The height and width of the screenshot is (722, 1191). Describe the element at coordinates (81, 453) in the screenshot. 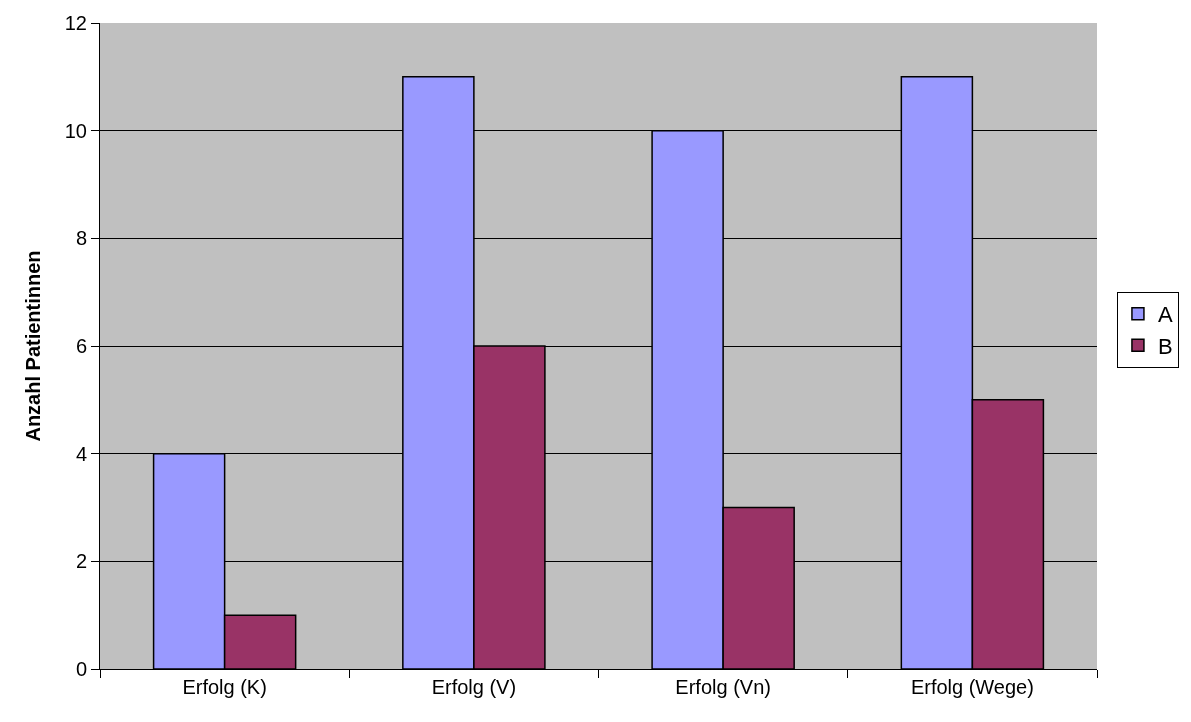

I see `y-tick-label: 4` at that location.